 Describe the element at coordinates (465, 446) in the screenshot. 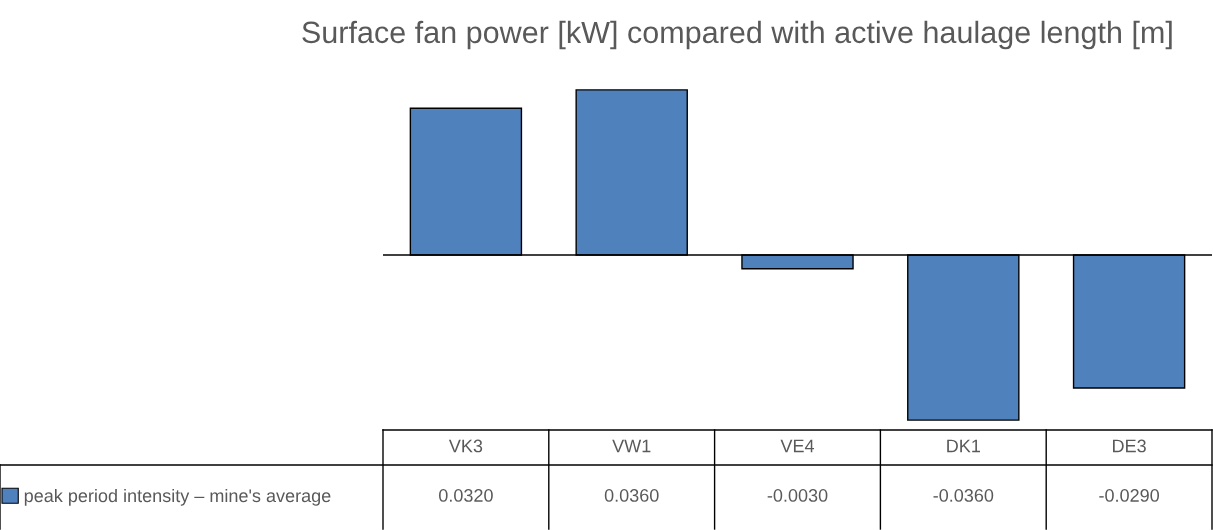

I see `x-tick-label: VK3` at that location.